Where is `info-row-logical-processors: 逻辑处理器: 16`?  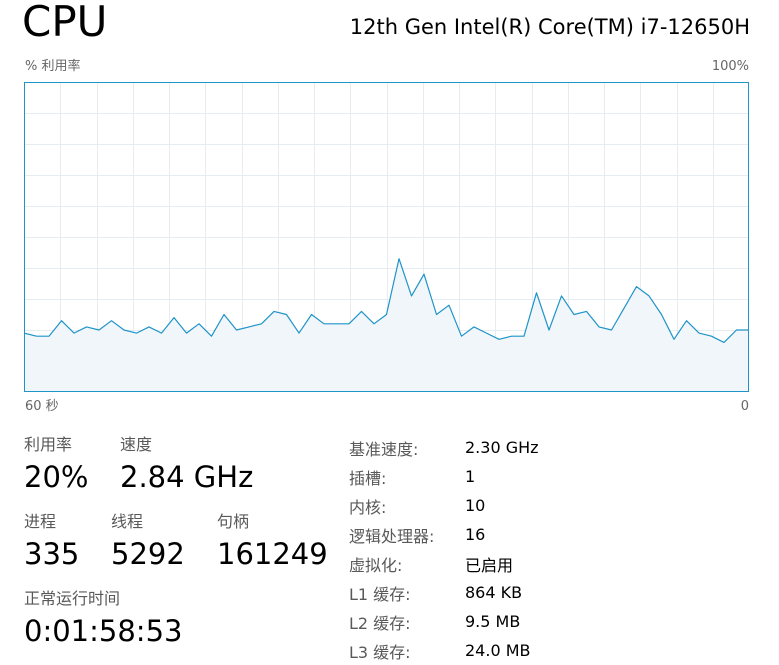 info-row-logical-processors: 逻辑处理器: 16 is located at coordinates (444, 534).